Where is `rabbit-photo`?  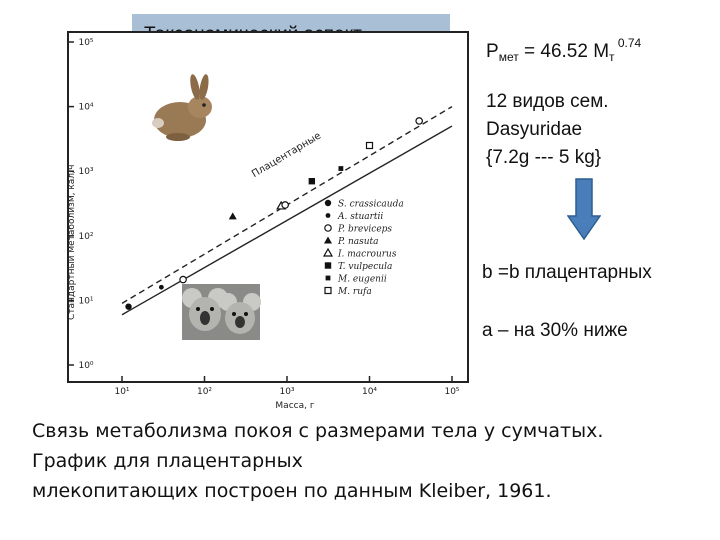 rabbit-photo is located at coordinates (182, 107).